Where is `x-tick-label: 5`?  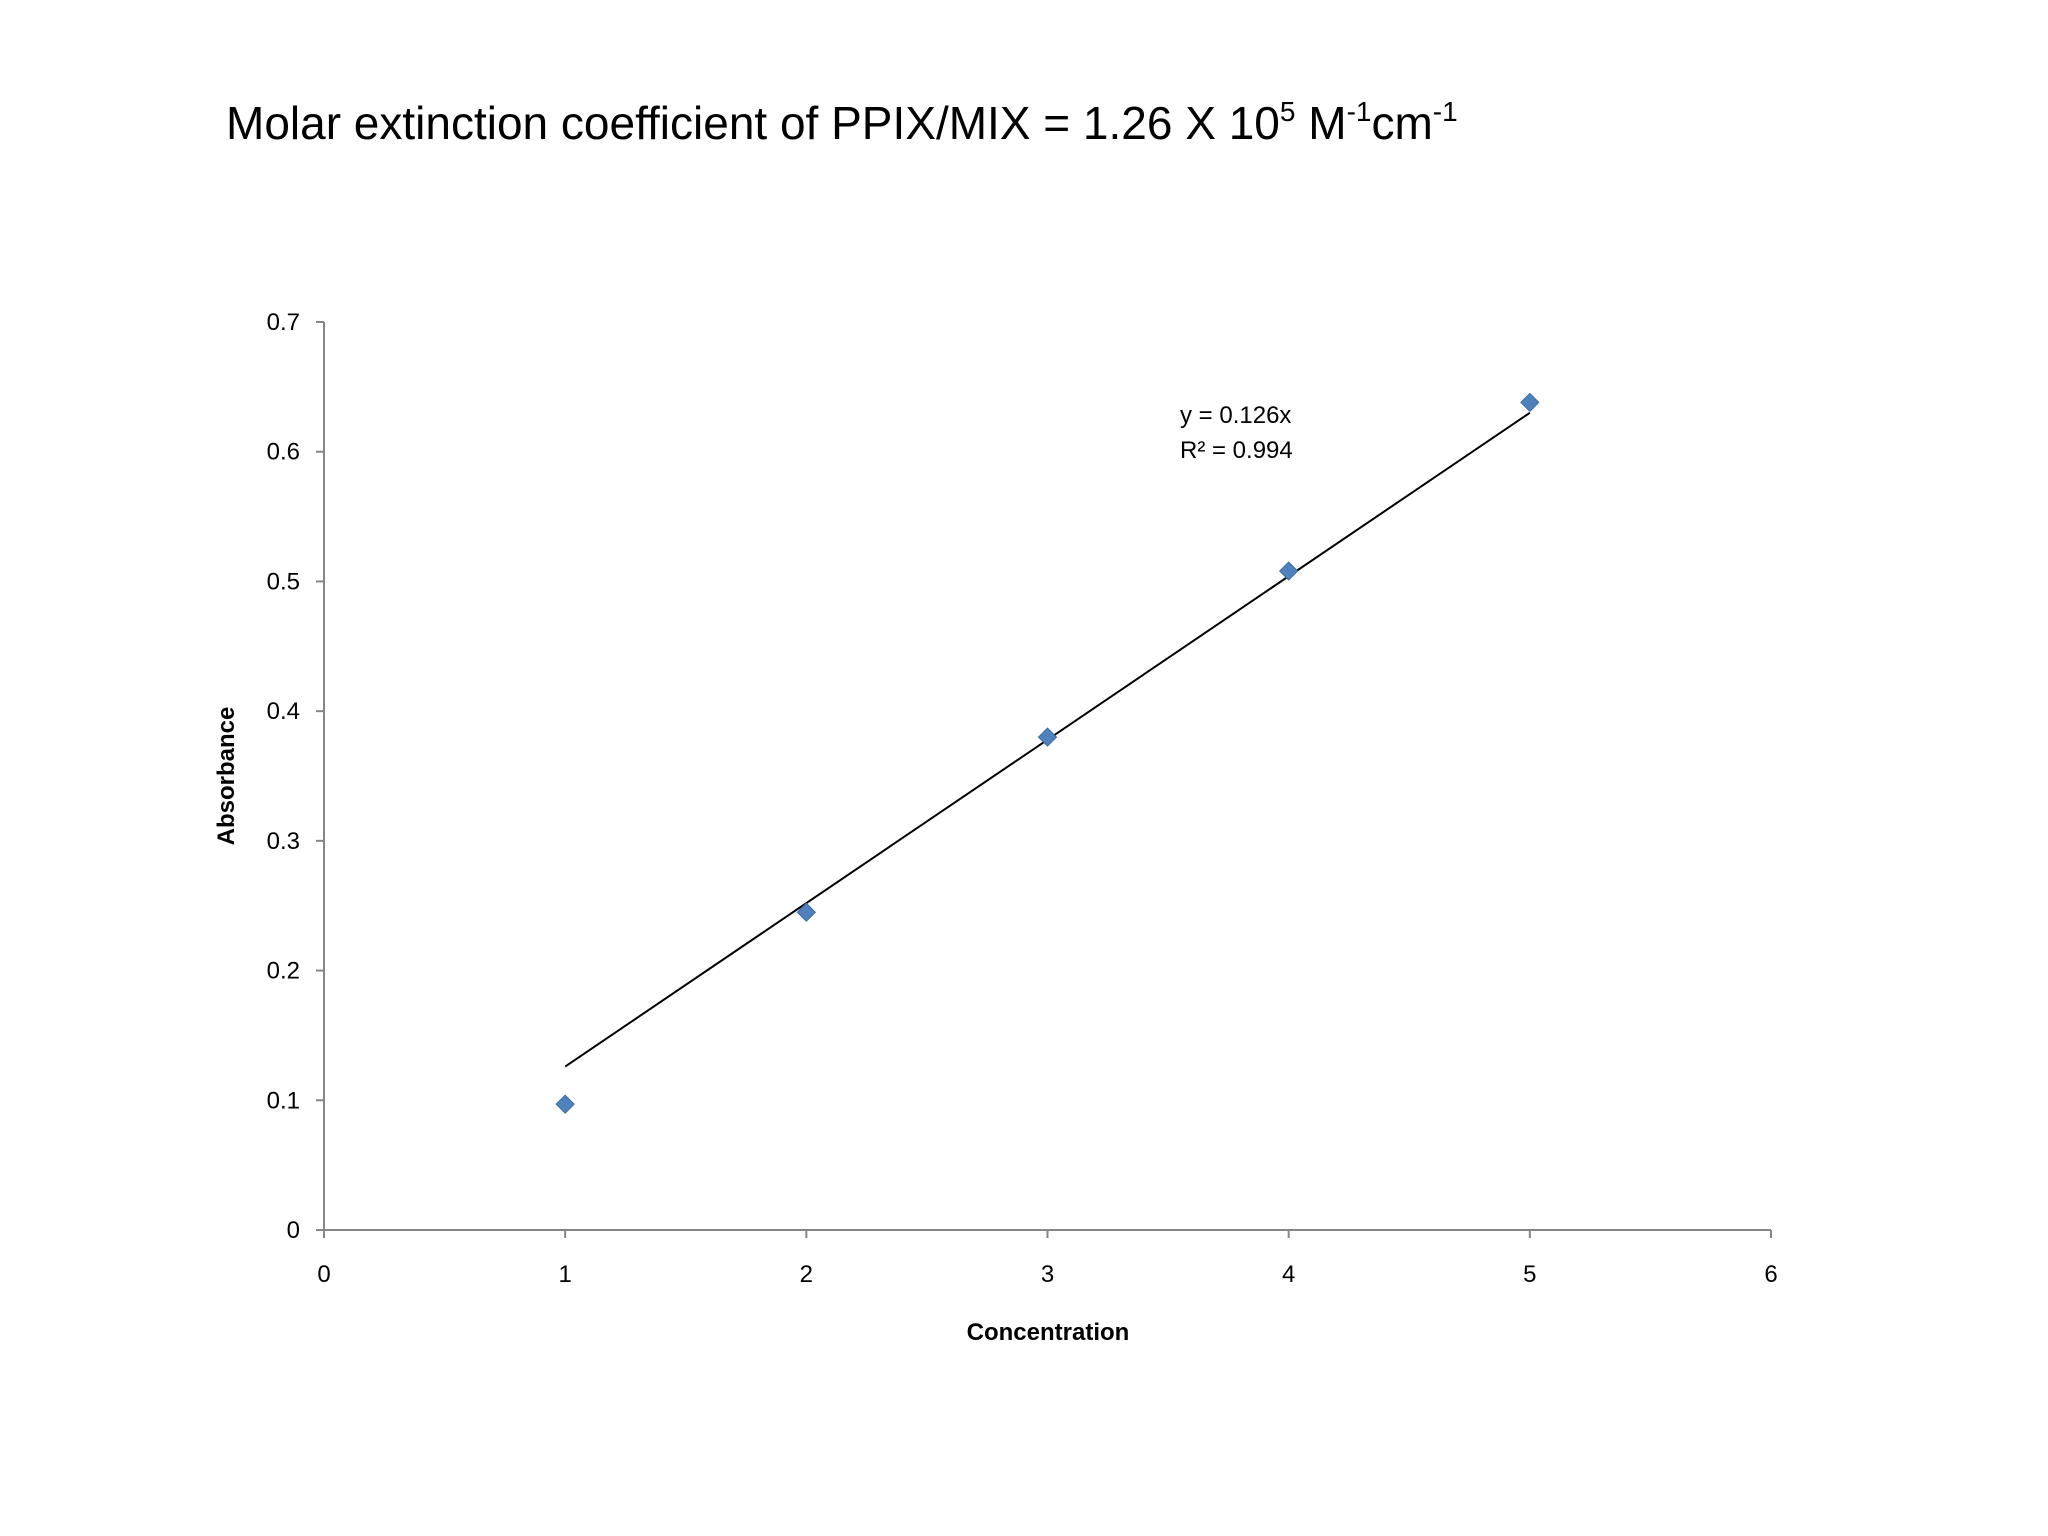
x-tick-label: 5 is located at coordinates (1529, 1274).